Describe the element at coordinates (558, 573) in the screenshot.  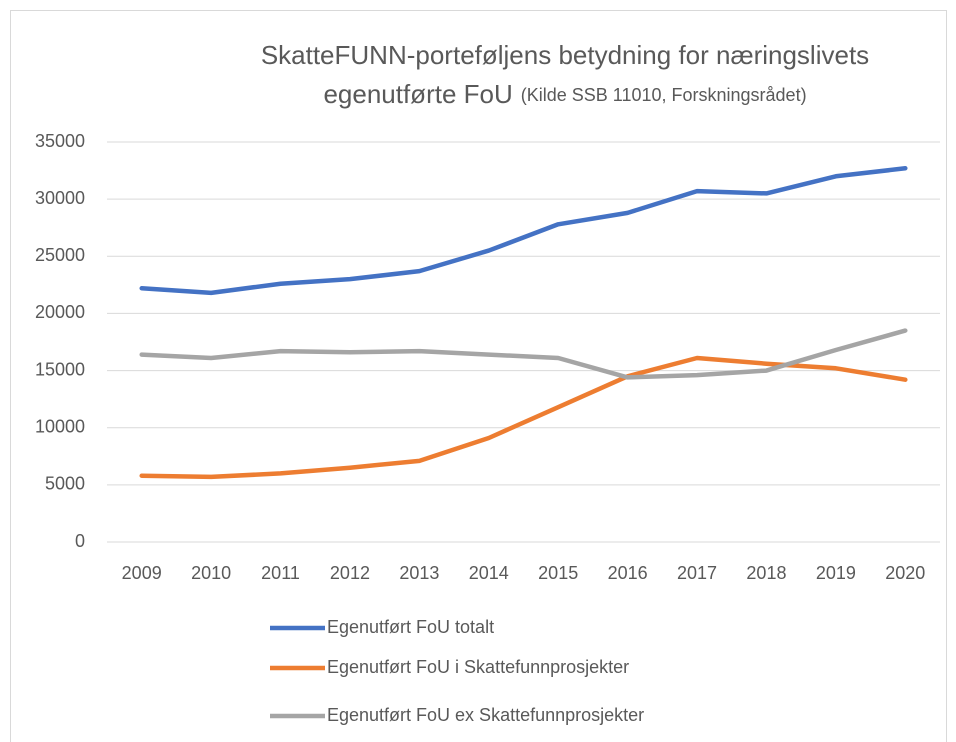
I see `x-tick-label: 2015` at that location.